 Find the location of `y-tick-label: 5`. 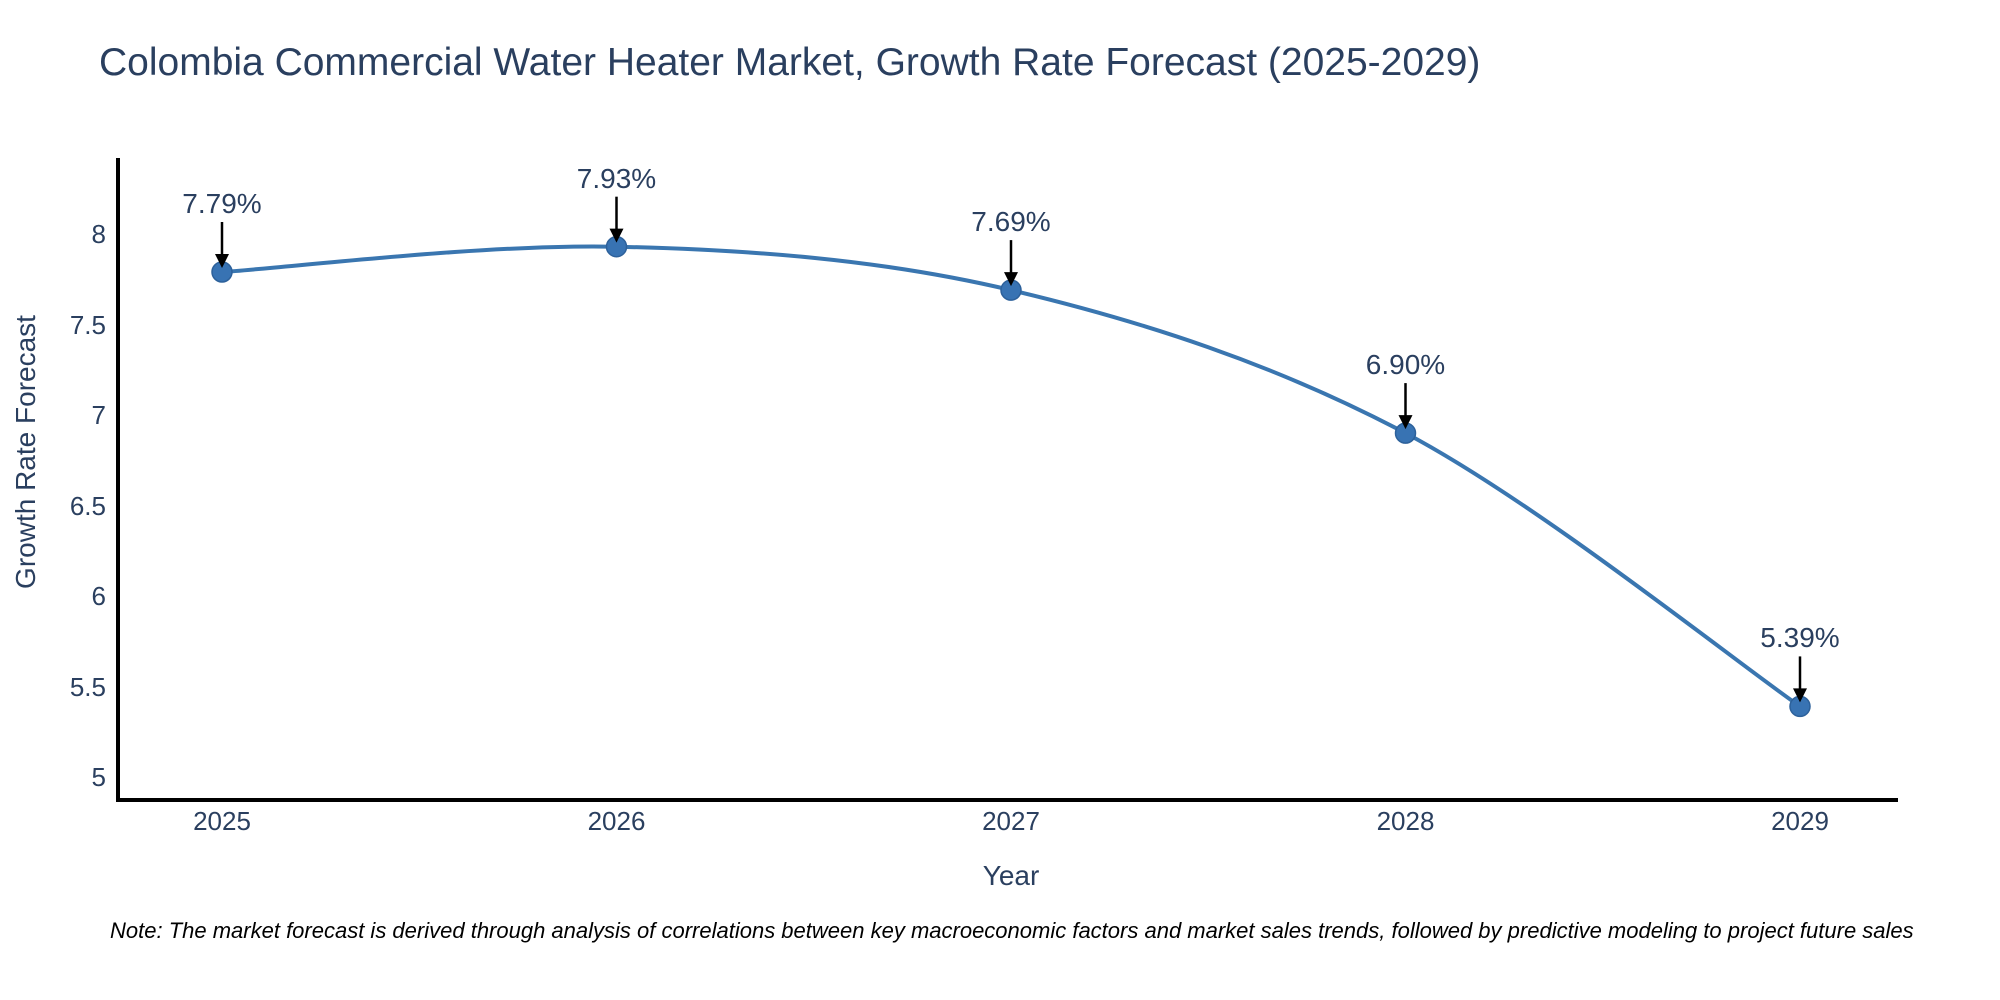

y-tick-label: 5 is located at coordinates (98, 777).